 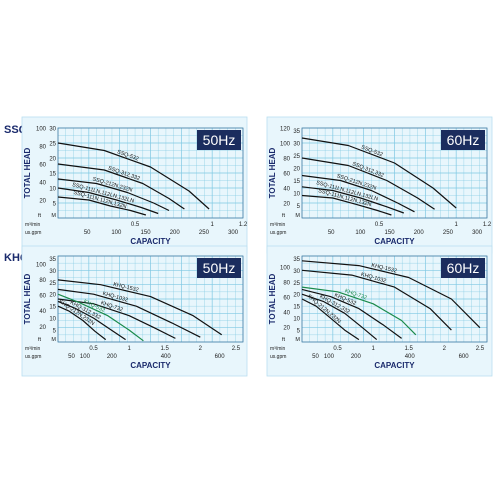 I want to click on plot-frame, so click(x=394, y=173).